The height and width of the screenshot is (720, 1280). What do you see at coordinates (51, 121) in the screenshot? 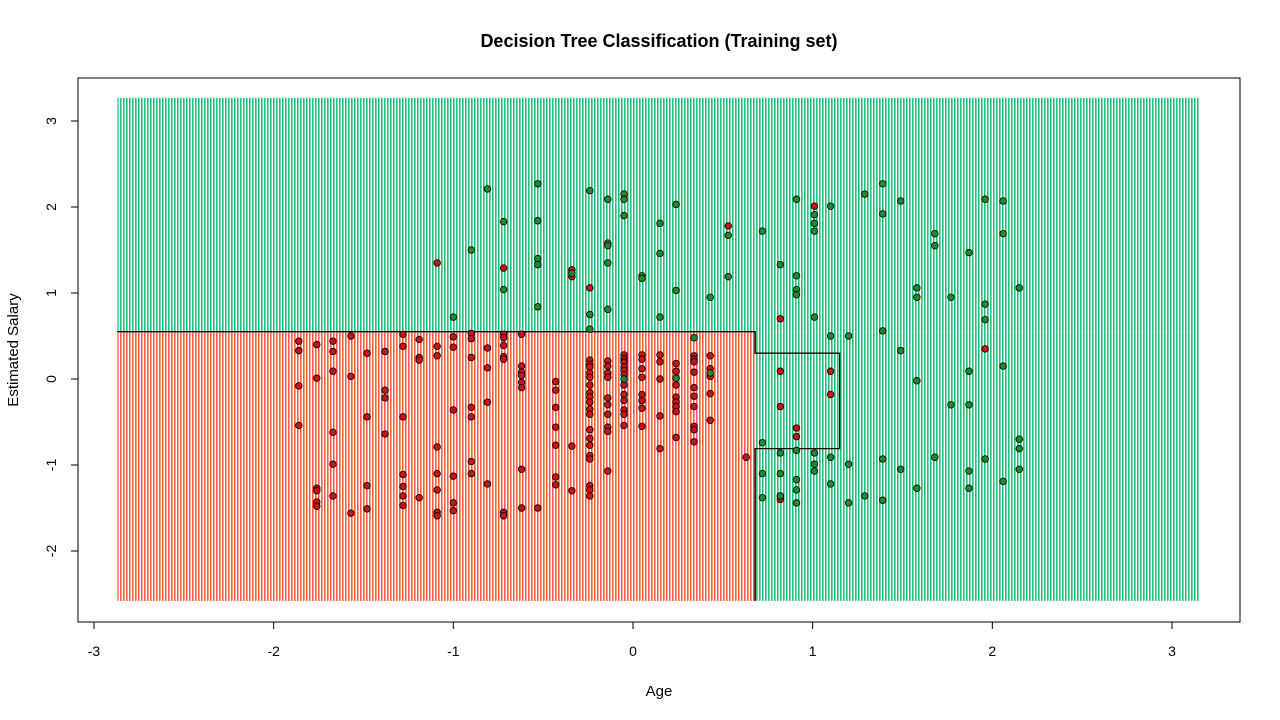
I see `y-tick-label: 3` at bounding box center [51, 121].